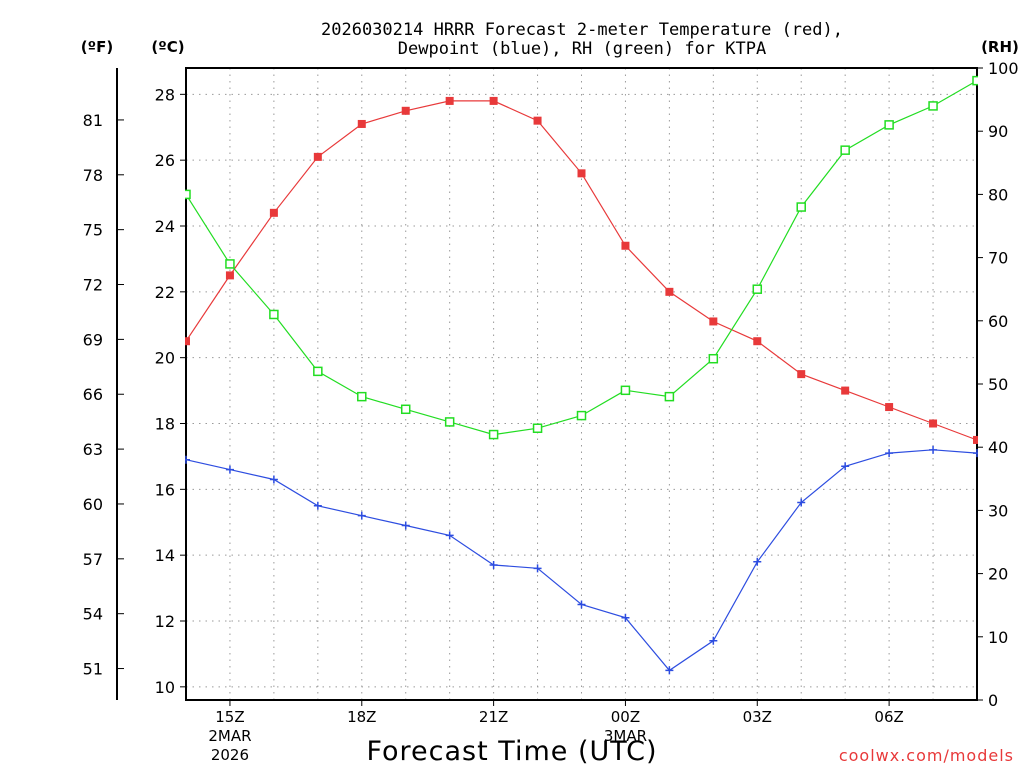 The height and width of the screenshot is (768, 1024). Describe the element at coordinates (229, 717) in the screenshot. I see `x-tick-label: 15Z` at that location.